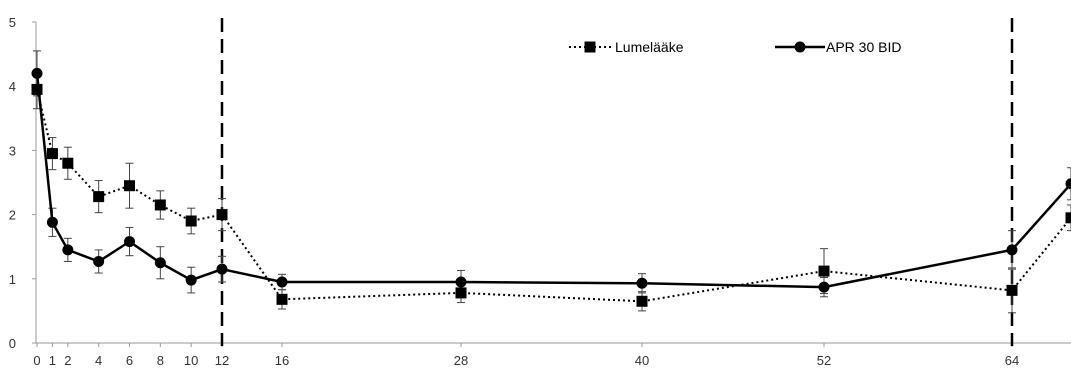  I want to click on y-tick-label: 1, so click(12, 279).